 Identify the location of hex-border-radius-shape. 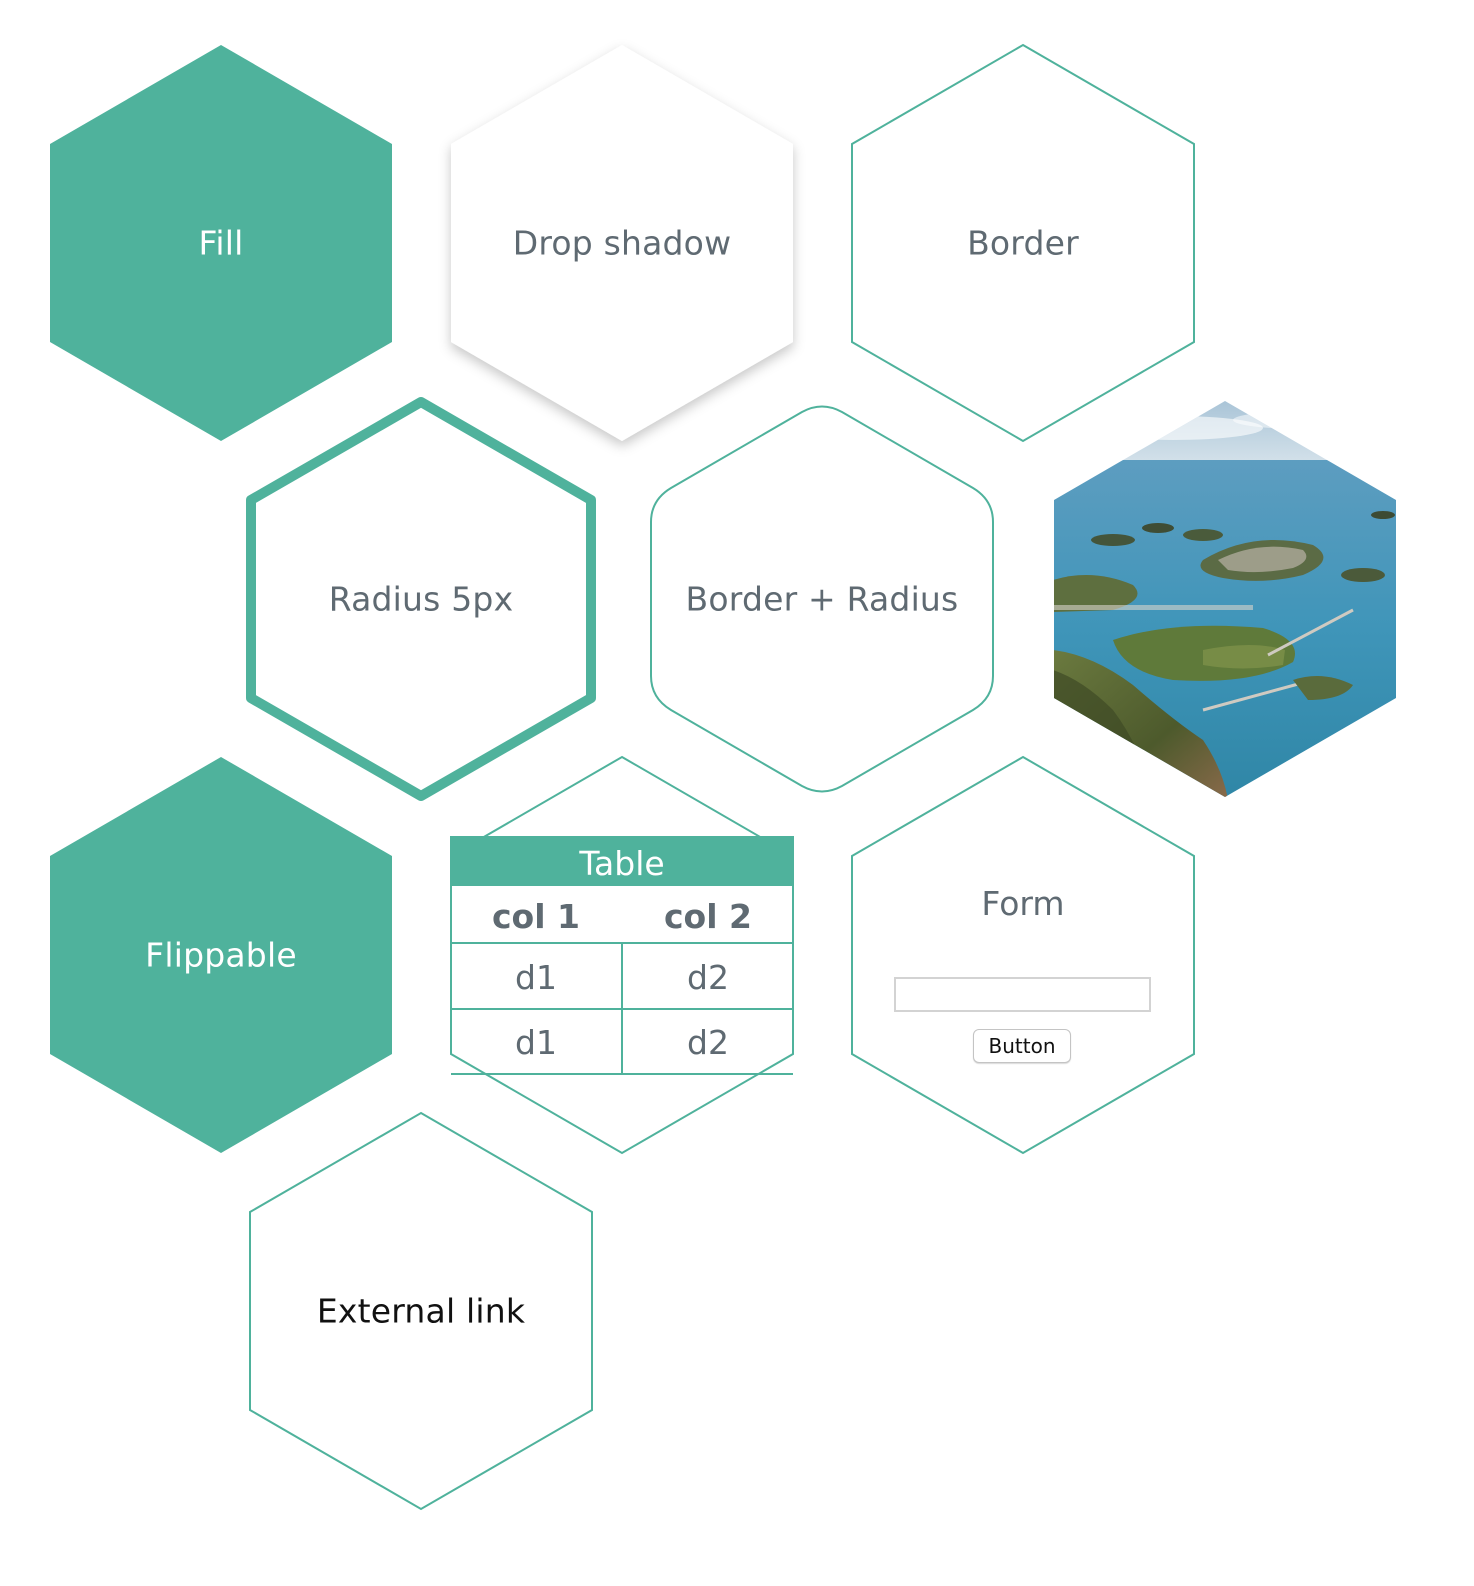
(822, 599).